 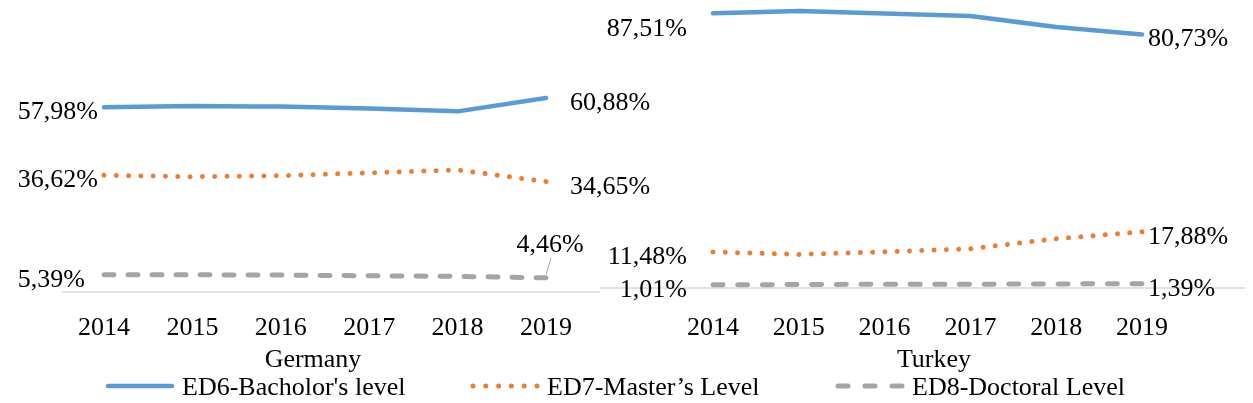 What do you see at coordinates (653, 288) in the screenshot?
I see `data-label: 1,01%` at bounding box center [653, 288].